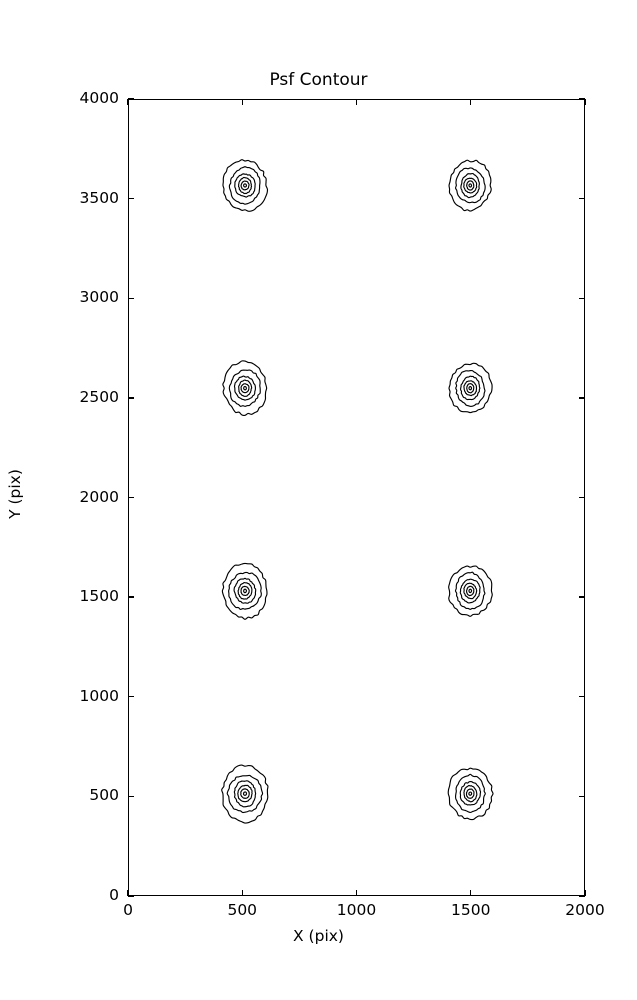 Image resolution: width=637 pixels, height=1000 pixels. What do you see at coordinates (99, 98) in the screenshot?
I see `y-tick-label: 4000` at bounding box center [99, 98].